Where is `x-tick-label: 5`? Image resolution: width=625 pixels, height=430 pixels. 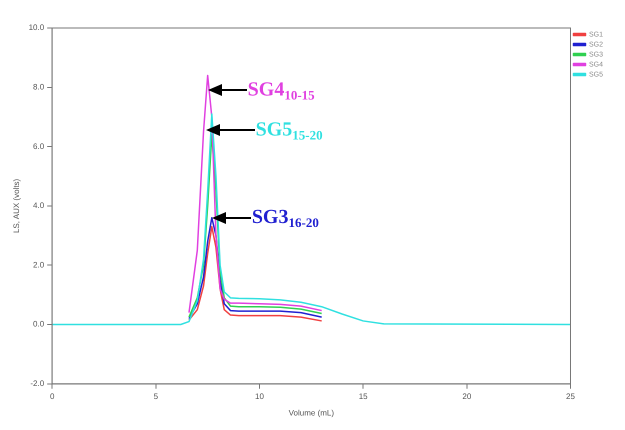 x-tick-label: 5 is located at coordinates (156, 396).